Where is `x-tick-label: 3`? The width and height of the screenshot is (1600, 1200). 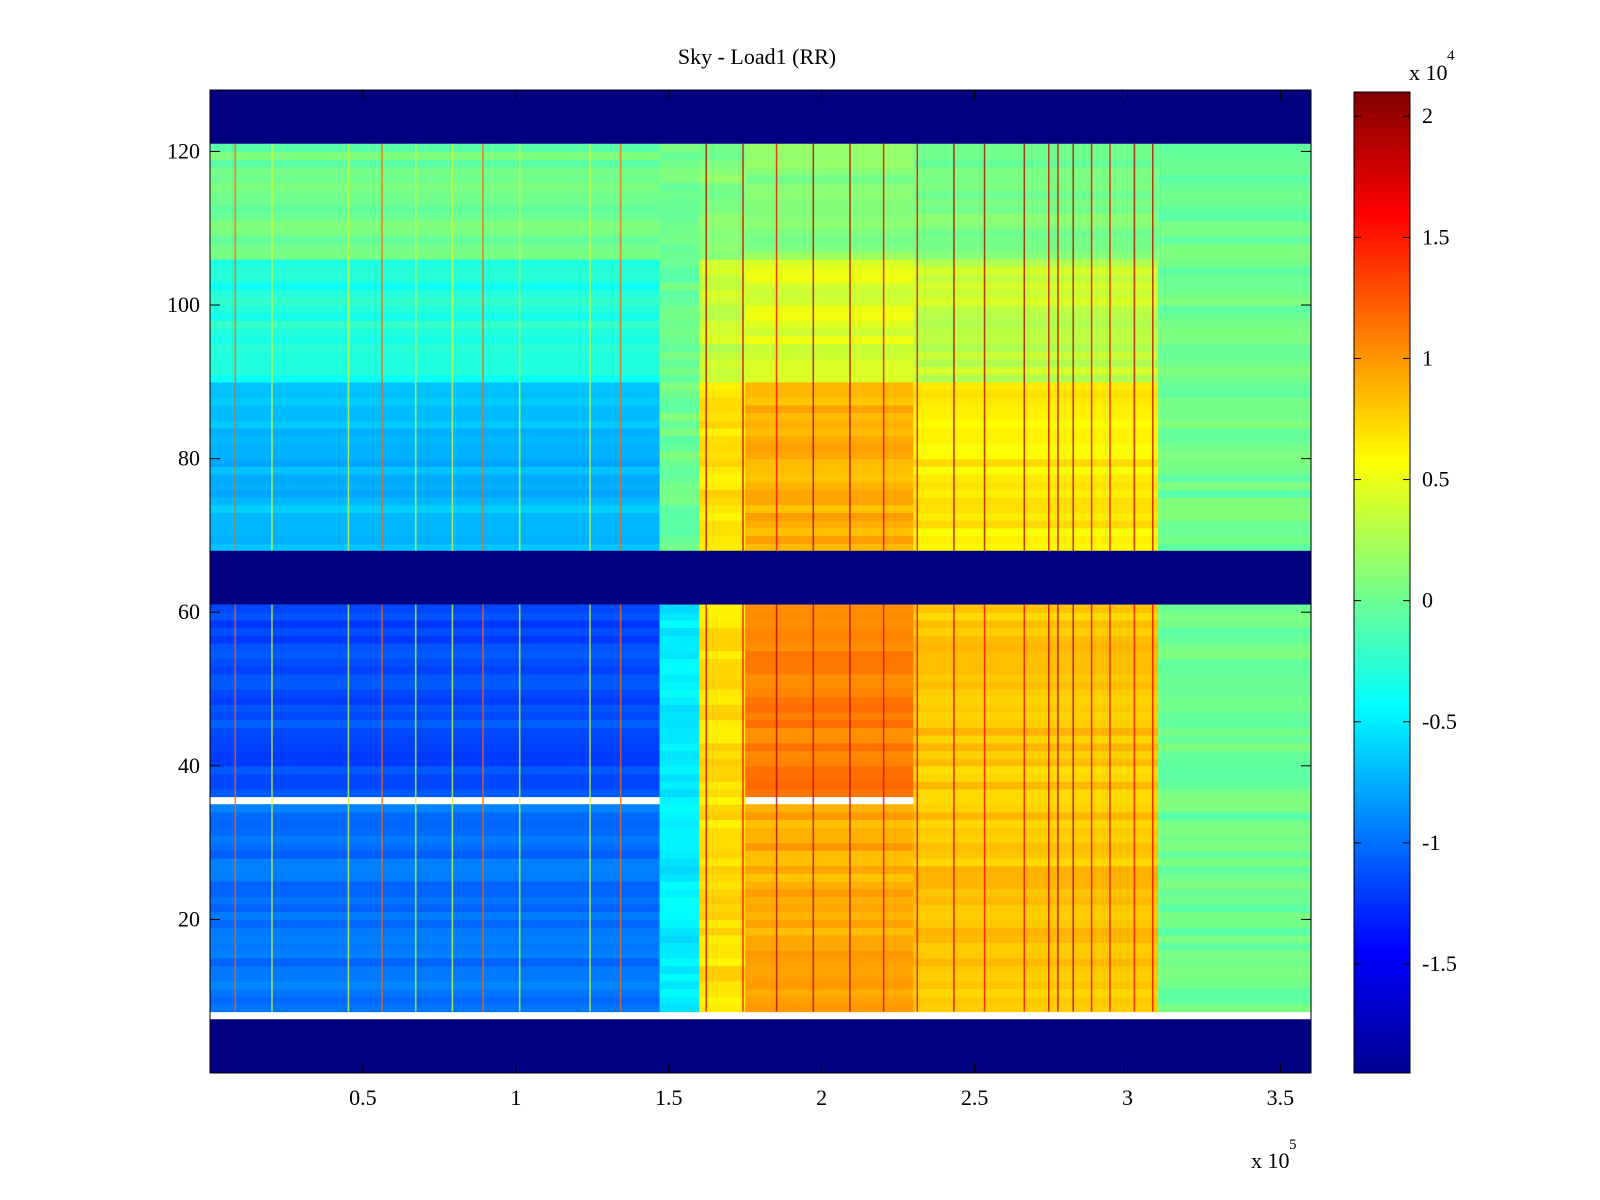
x-tick-label: 3 is located at coordinates (1127, 1097).